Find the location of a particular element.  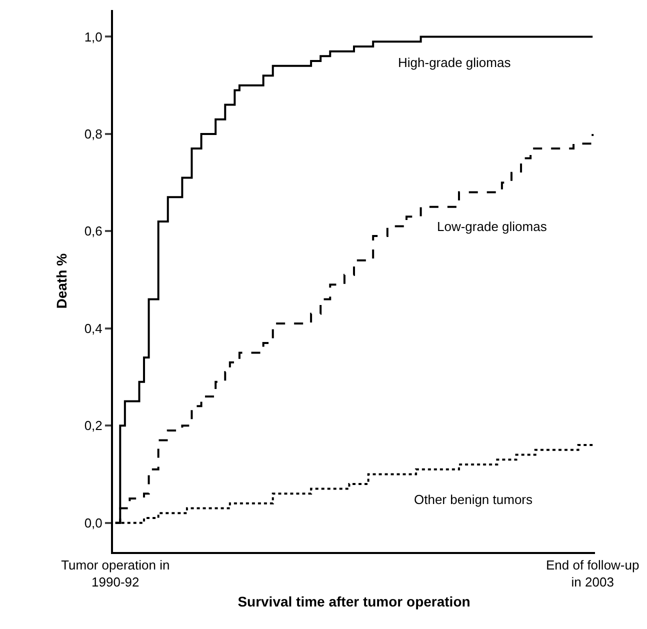

y-tick-label: 0,2 is located at coordinates (93, 426).